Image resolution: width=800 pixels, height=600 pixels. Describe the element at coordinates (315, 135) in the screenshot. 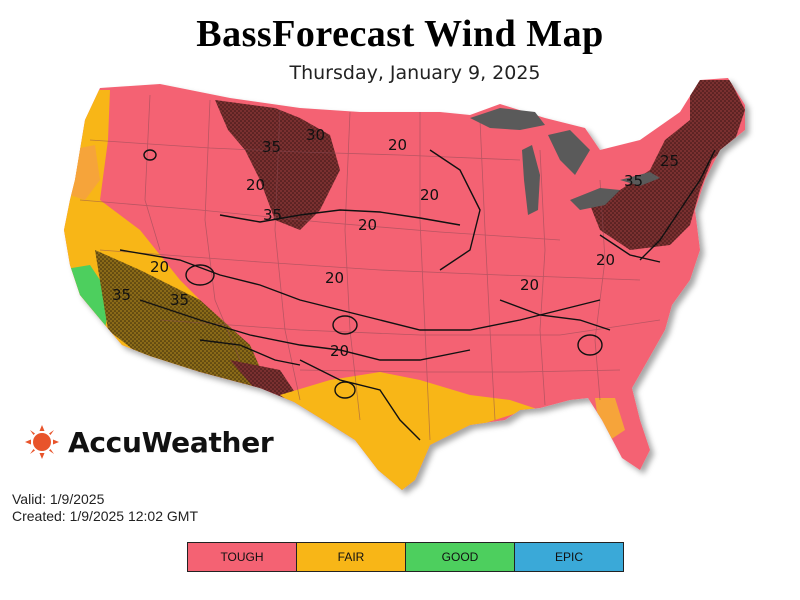

I see `contour-label: 30` at that location.